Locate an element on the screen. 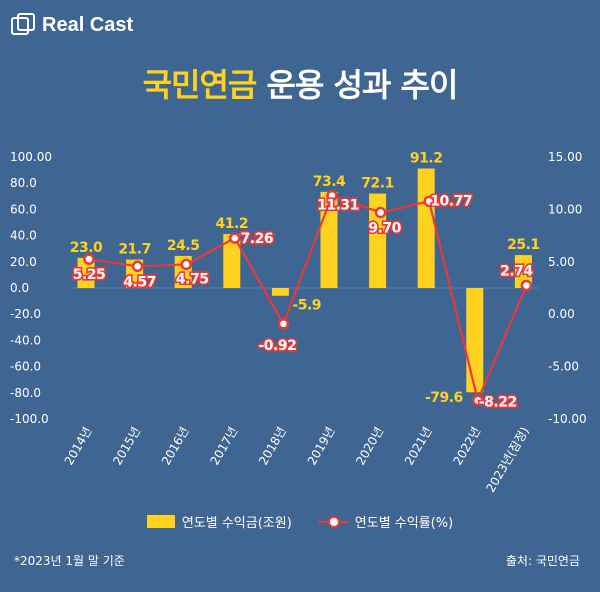 This screenshot has height=592, width=600. y-left-tick-label: 40.0 is located at coordinates (23, 236).